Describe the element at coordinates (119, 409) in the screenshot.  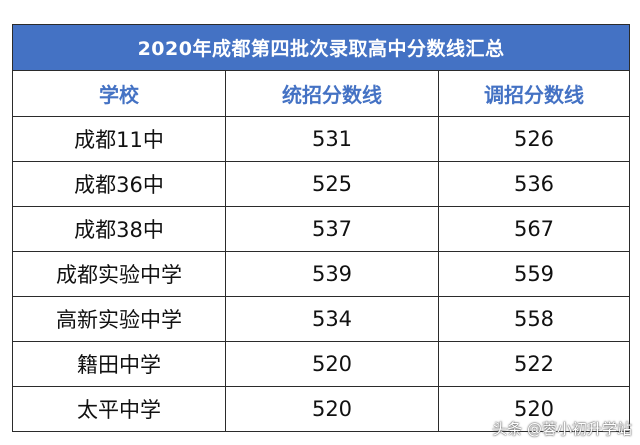
I see `school-name: 太平中学` at that location.